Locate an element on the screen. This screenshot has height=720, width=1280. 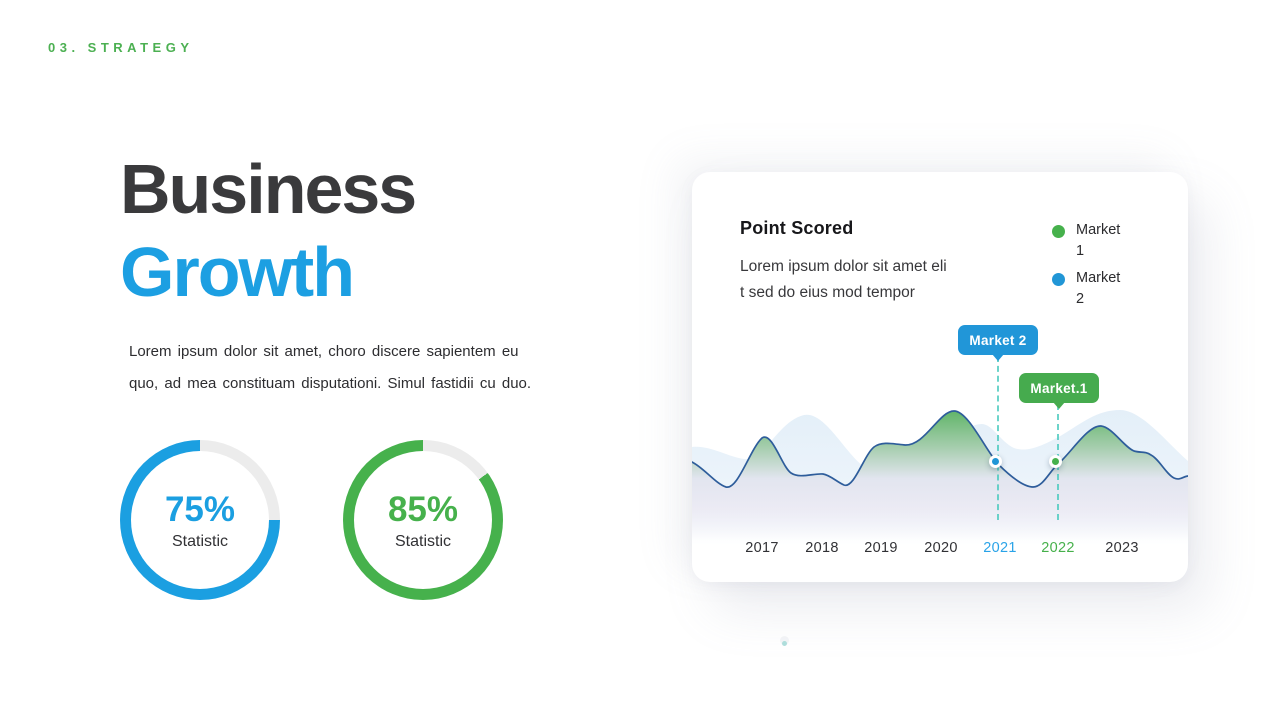
data-point-2022 is located at coordinates (1055, 461).